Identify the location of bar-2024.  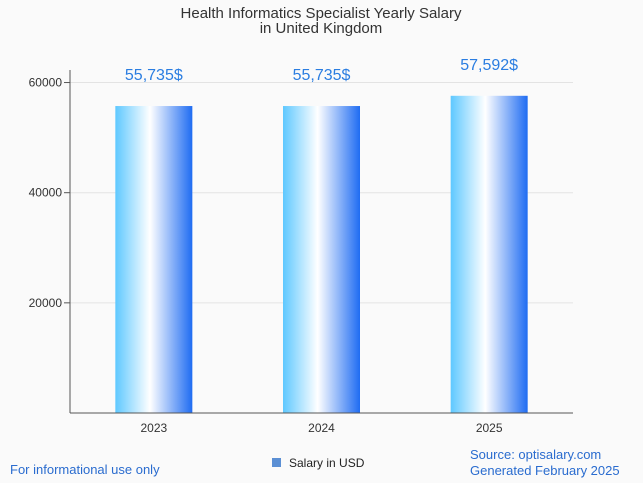
(321, 259).